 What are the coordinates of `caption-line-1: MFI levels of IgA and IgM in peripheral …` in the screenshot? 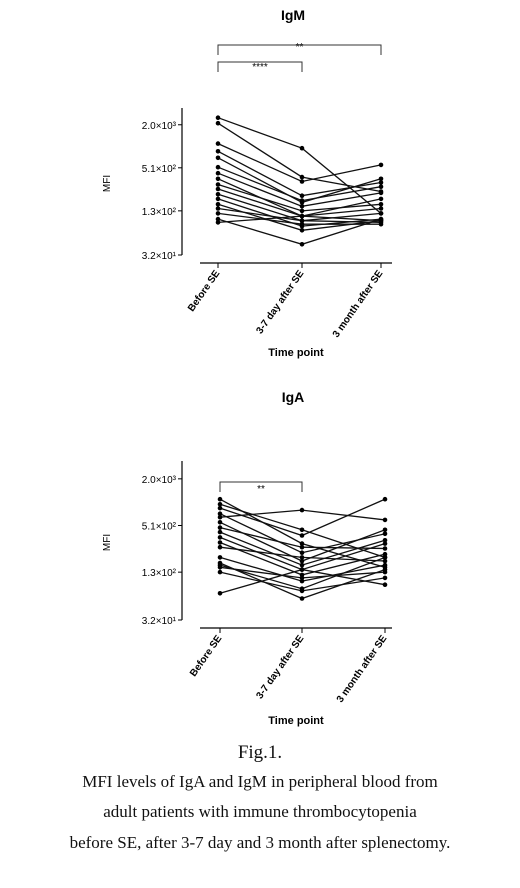 It's located at (260, 781).